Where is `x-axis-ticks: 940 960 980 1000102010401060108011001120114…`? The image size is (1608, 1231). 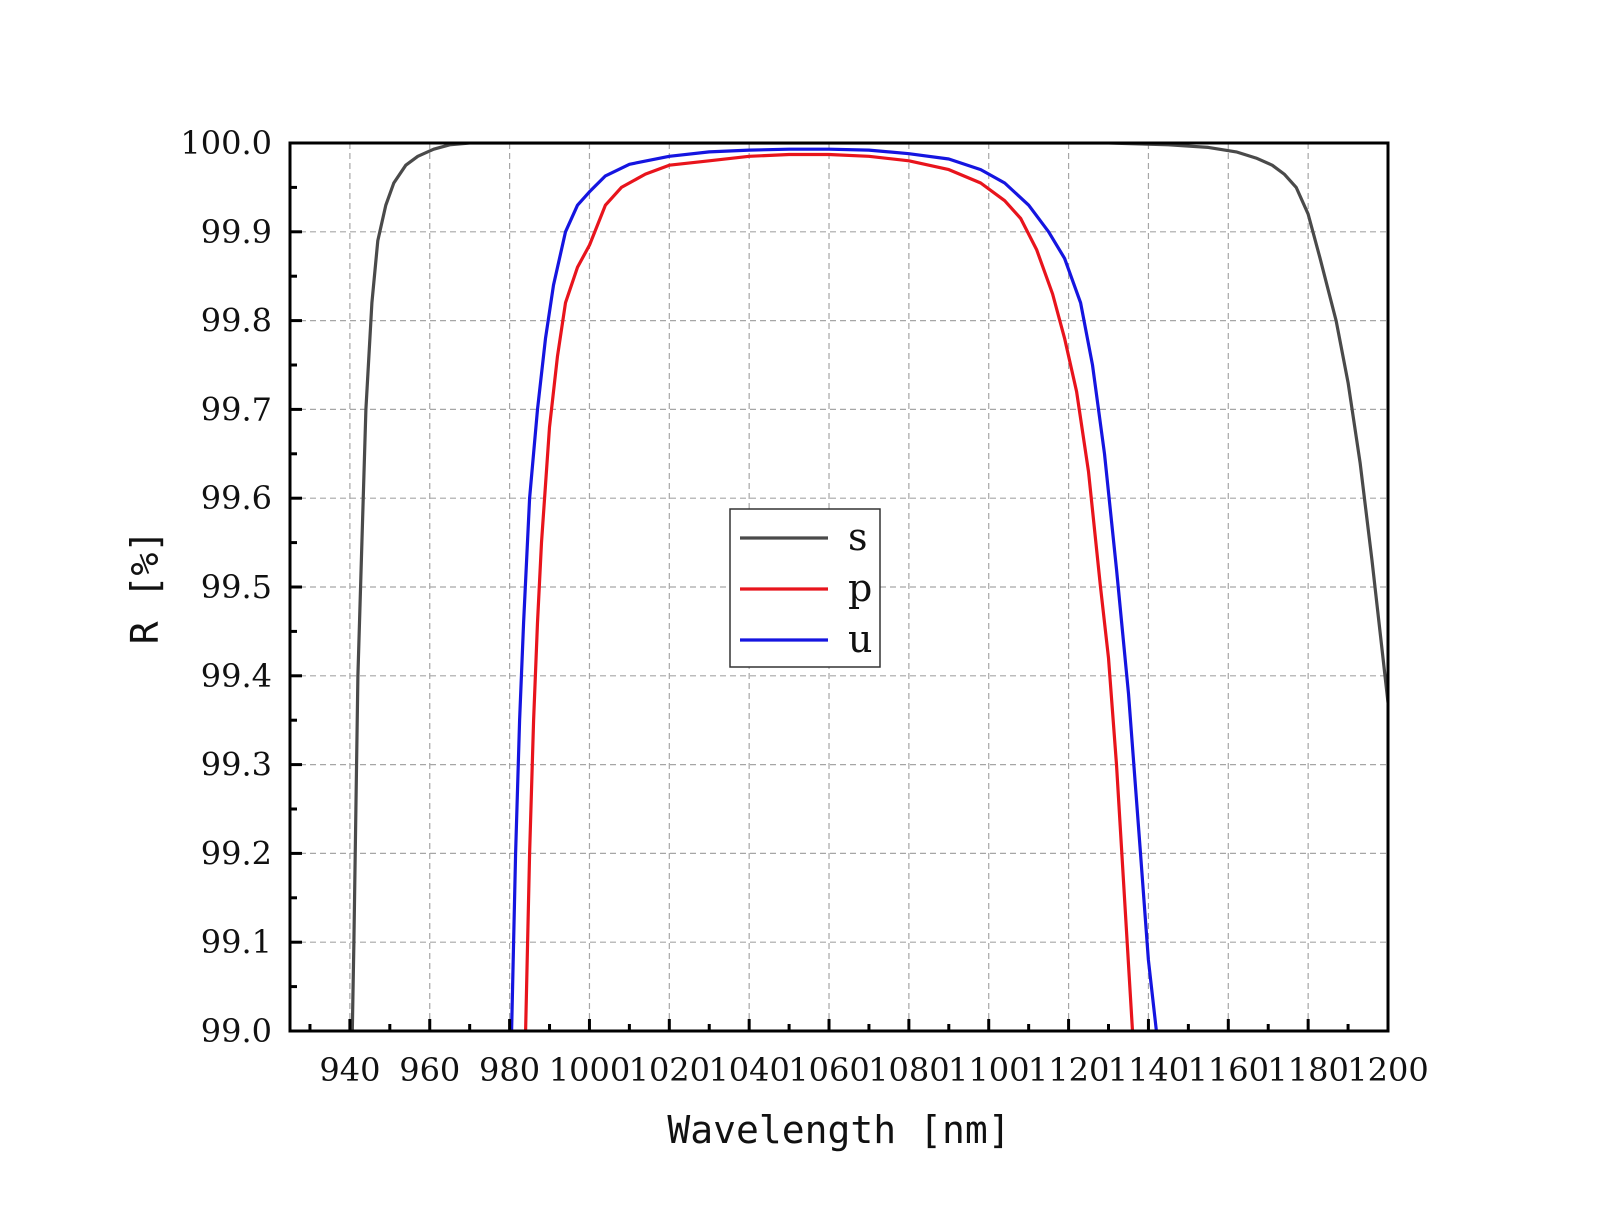
x-axis-ticks: 940 960 980 1000102010401060108011001120114… is located at coordinates (868, 1054).